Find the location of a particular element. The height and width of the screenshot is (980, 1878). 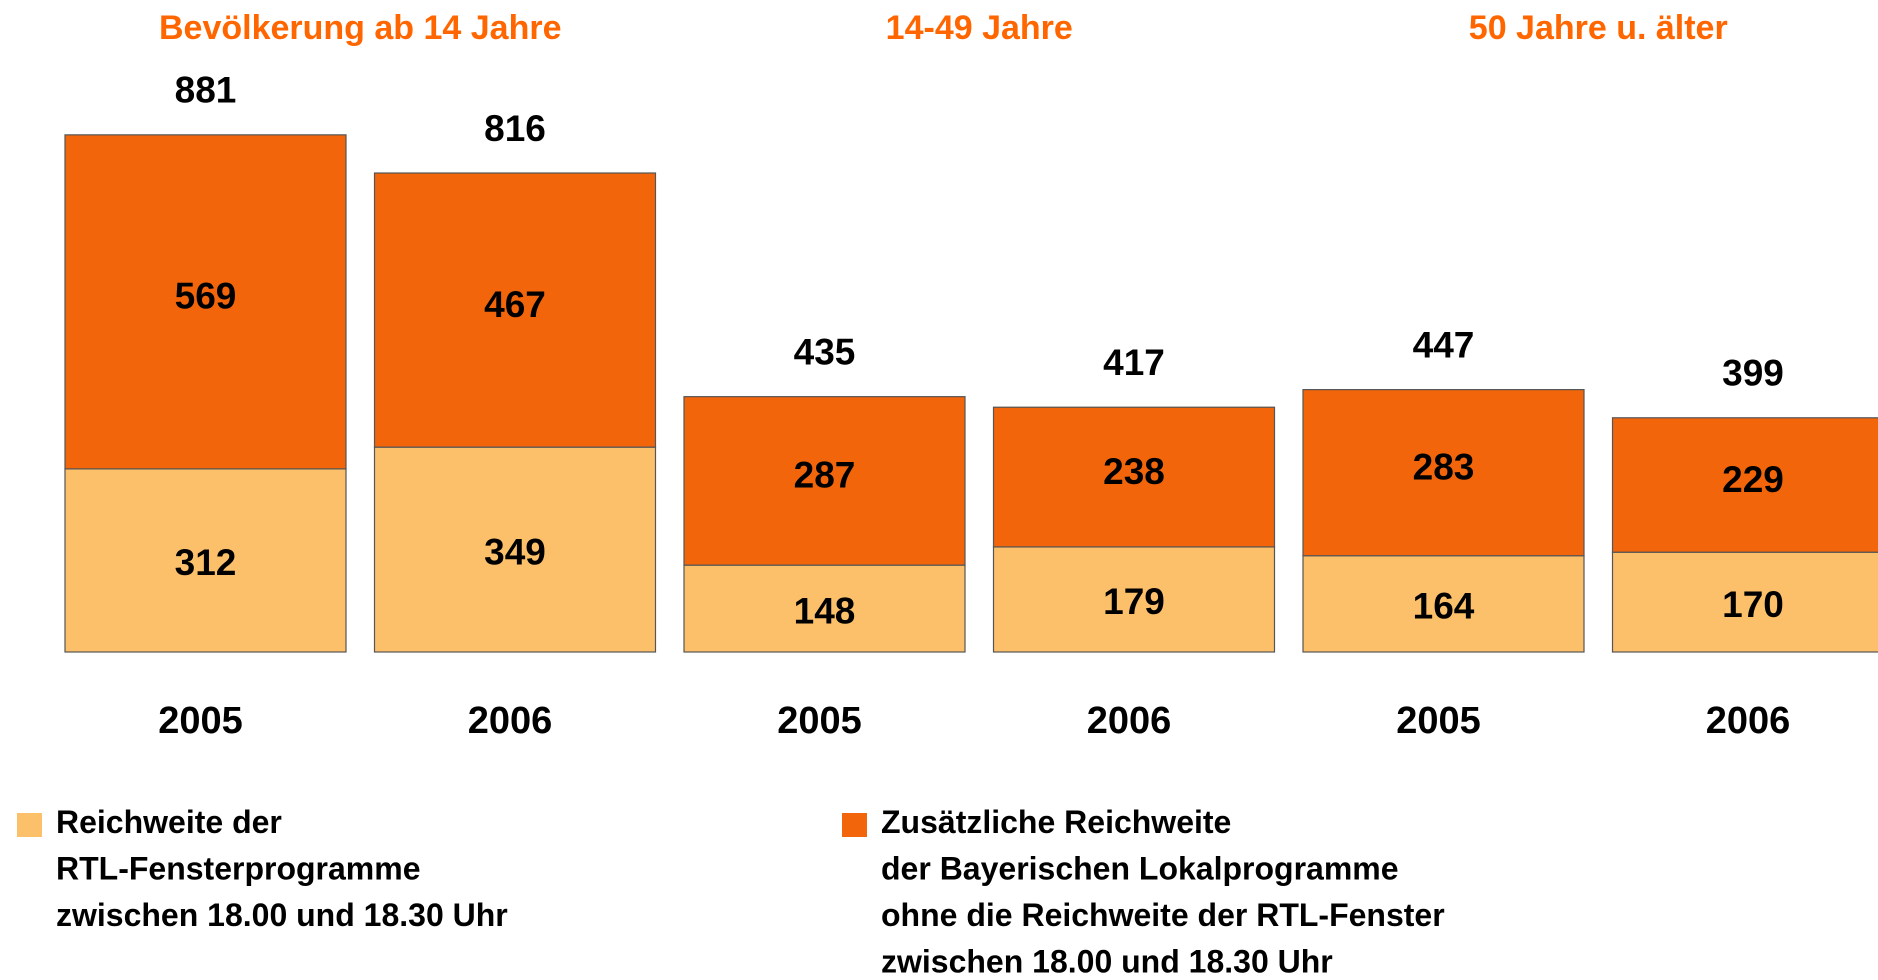

value-label: 312 is located at coordinates (206, 562).